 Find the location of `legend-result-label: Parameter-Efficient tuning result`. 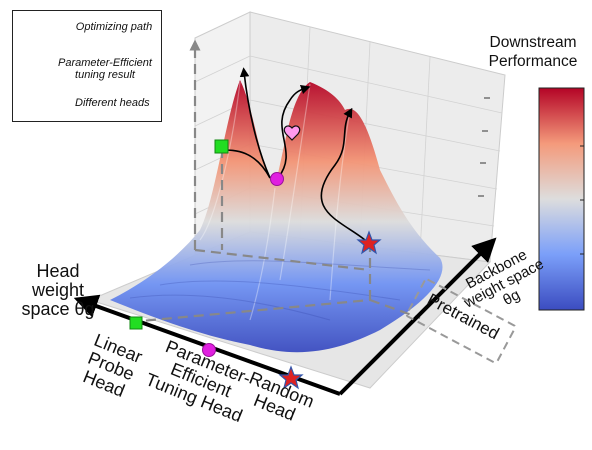

legend-result-label: Parameter-Efficient tuning result is located at coordinates (105, 69).